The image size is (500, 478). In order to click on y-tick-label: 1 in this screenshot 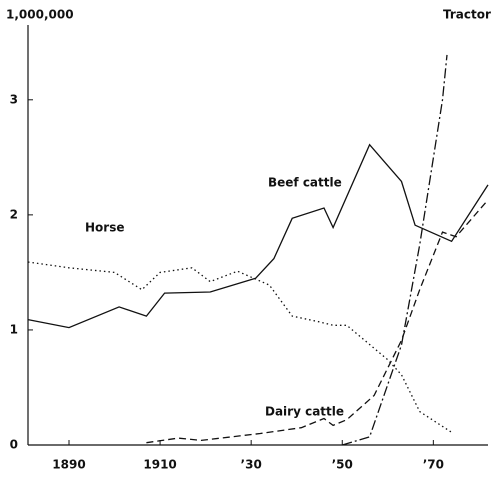, I will do `click(14, 329)`.